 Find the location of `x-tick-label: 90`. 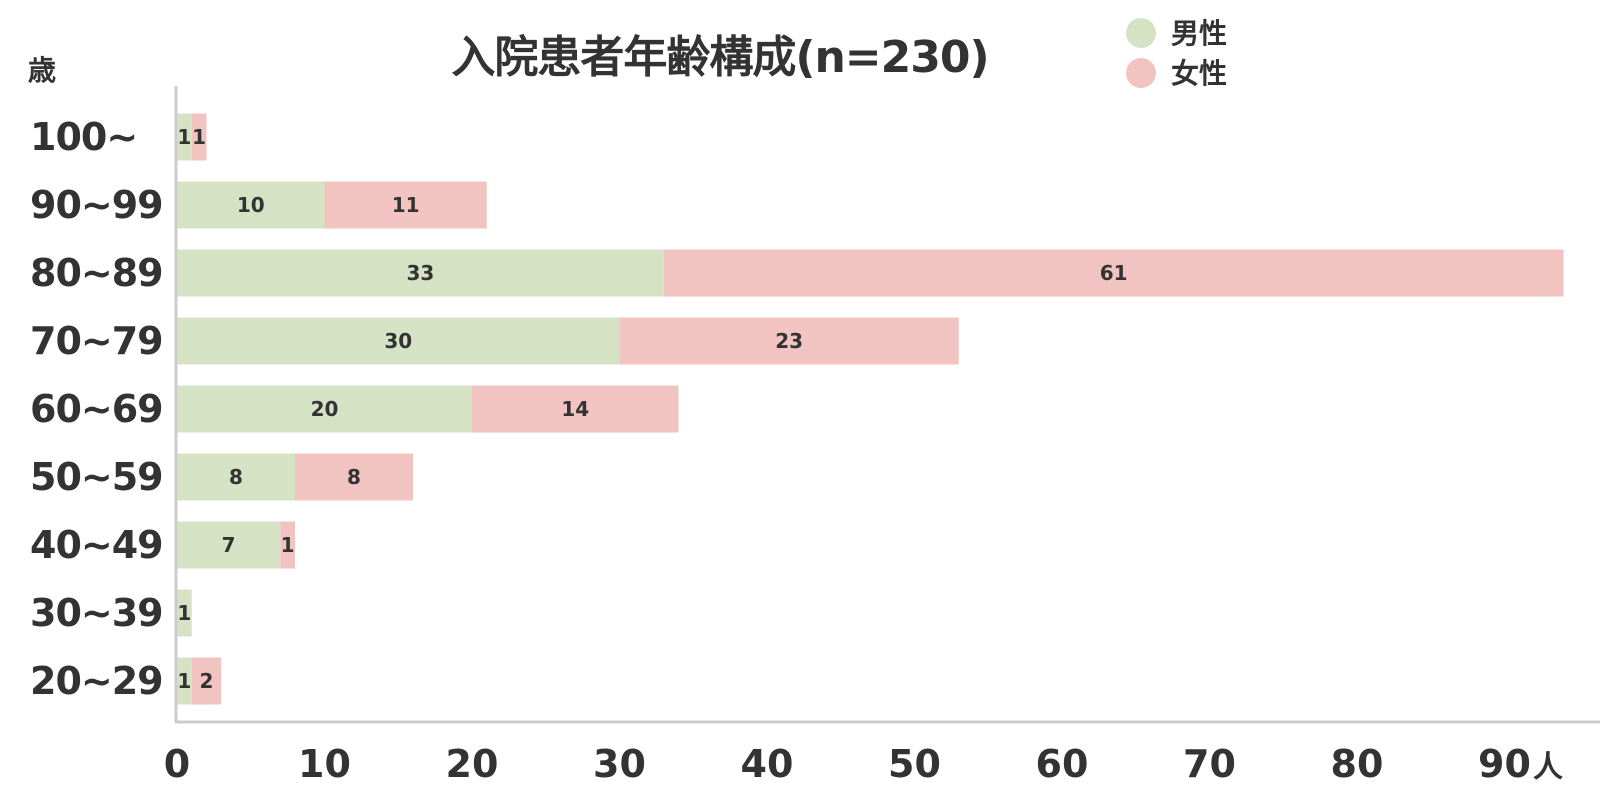

x-tick-label: 90 is located at coordinates (1504, 764).